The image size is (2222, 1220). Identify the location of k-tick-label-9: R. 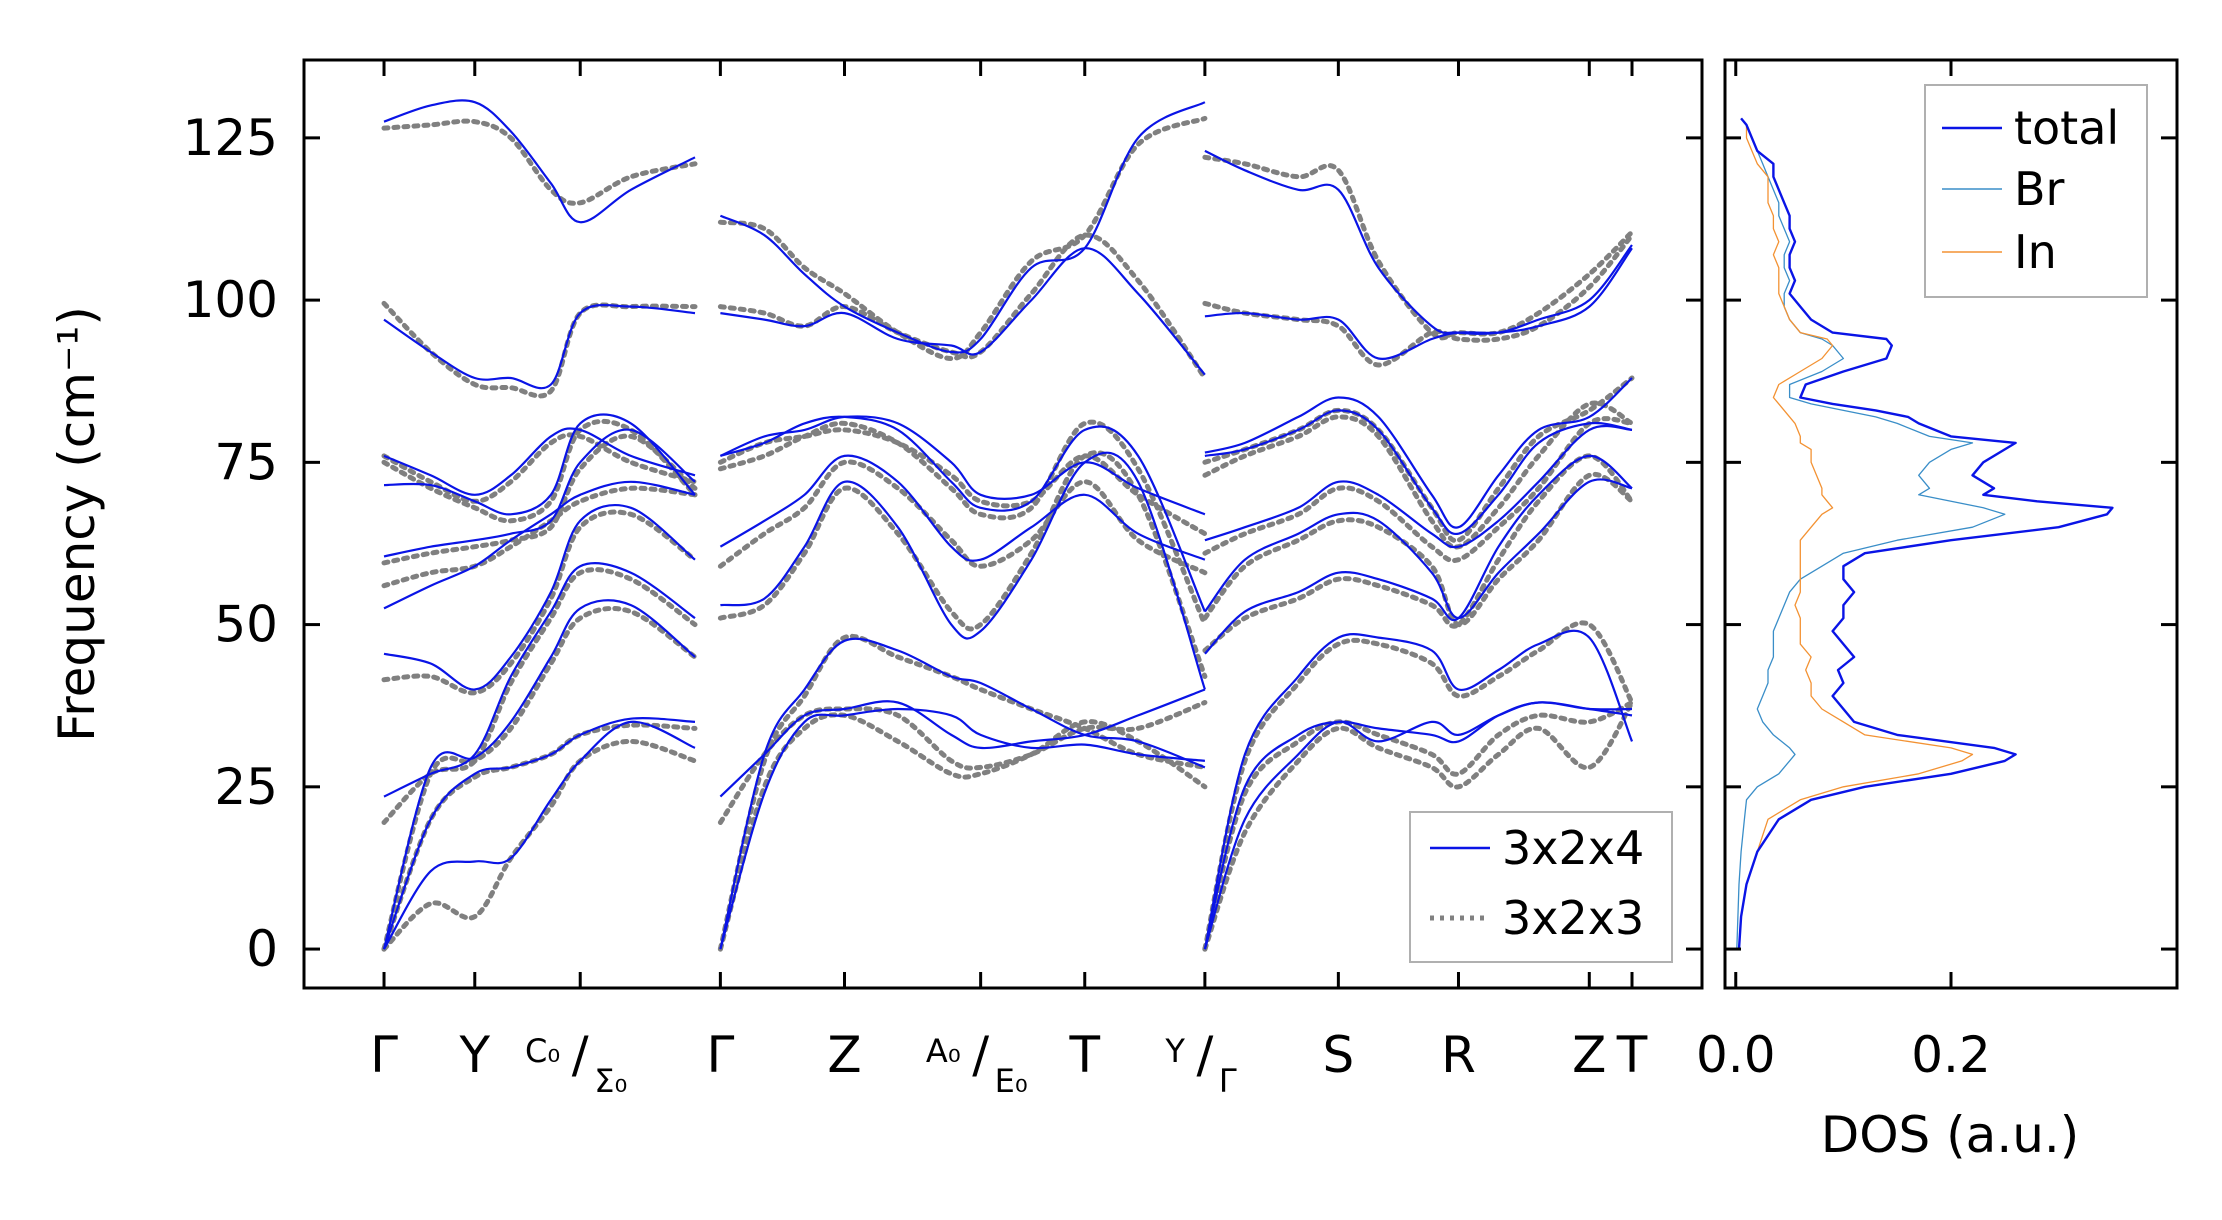
(1458, 1055).